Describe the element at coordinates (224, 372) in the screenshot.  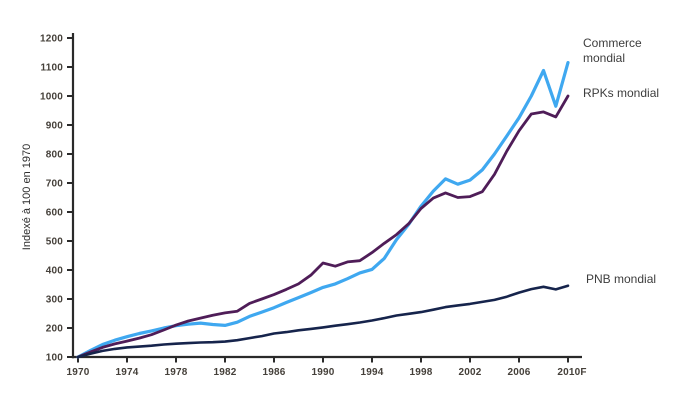
I see `x-tick-label: 1982` at that location.